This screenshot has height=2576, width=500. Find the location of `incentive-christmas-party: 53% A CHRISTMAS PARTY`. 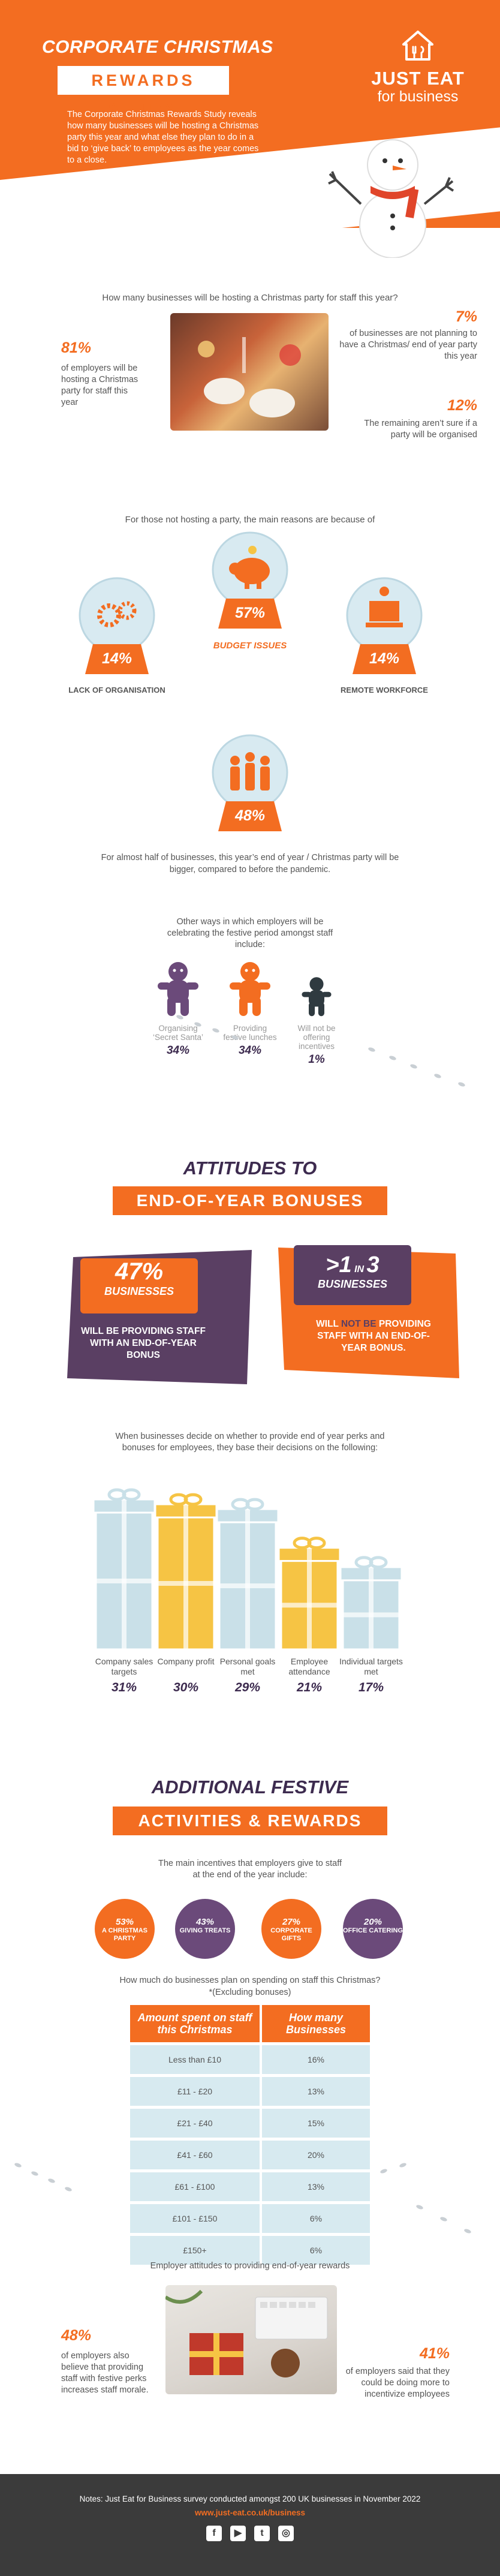

incentive-christmas-party: 53% A CHRISTMAS PARTY is located at coordinates (125, 1929).